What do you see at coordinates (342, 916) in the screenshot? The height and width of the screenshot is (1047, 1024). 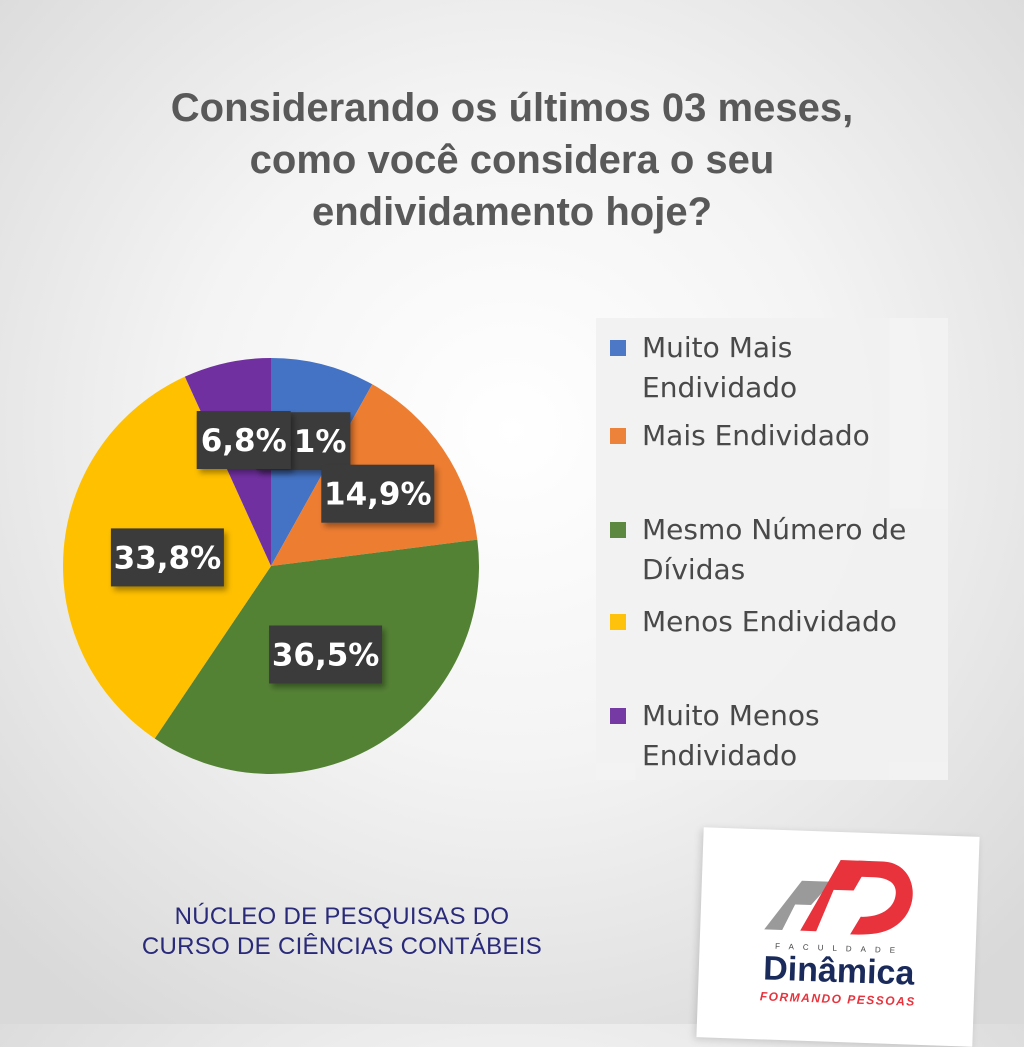 I see `footer-line-1: NÚCLEO DE PESQUISAS DO` at bounding box center [342, 916].